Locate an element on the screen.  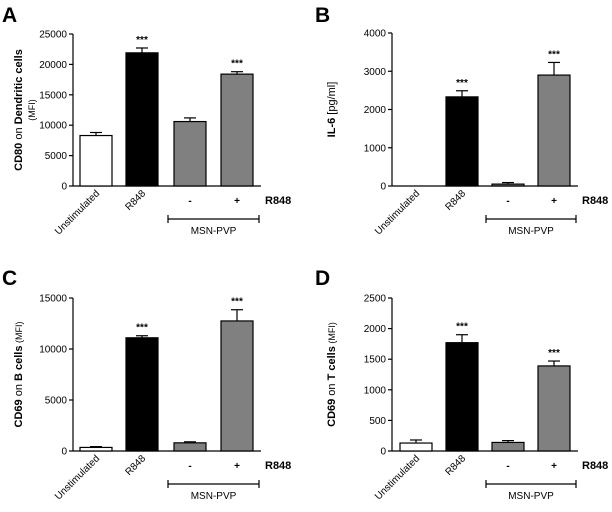
panel-b-significance-4: *** is located at coordinates (554, 54).